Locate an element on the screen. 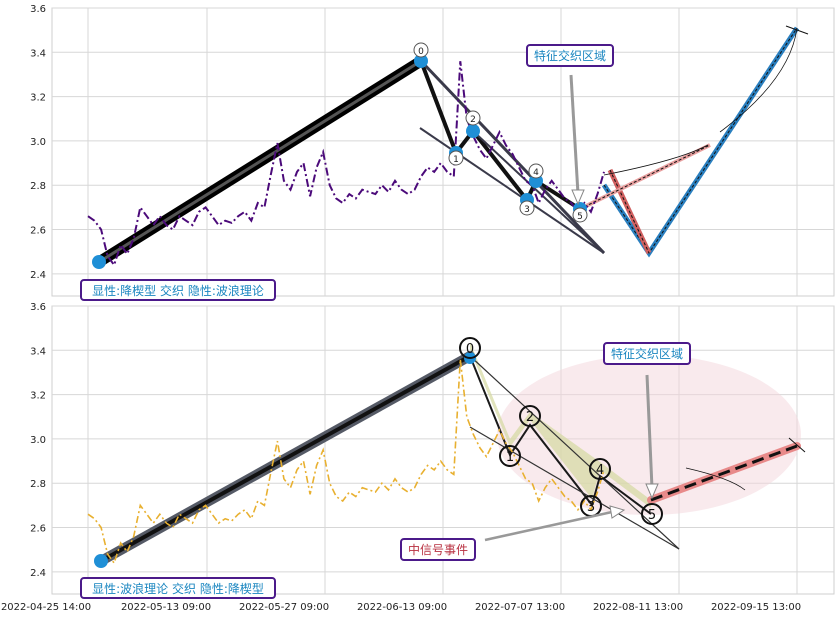 This screenshot has width=839, height=622. svg-text: 中信号事件 is located at coordinates (438, 549).